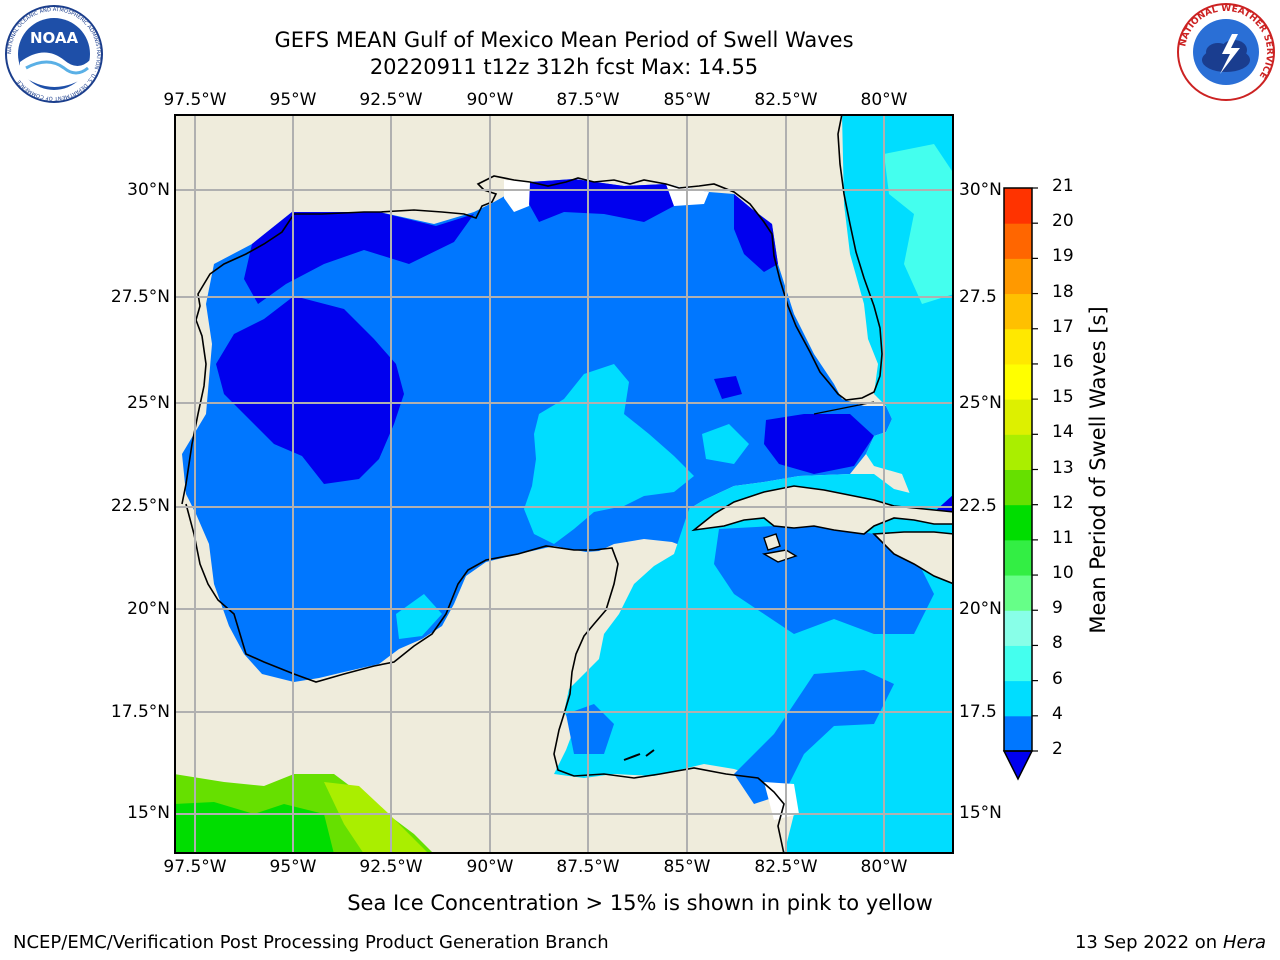 Image resolution: width=1280 pixels, height=960 pixels. I want to click on lat-label-left: 25°N, so click(148, 403).